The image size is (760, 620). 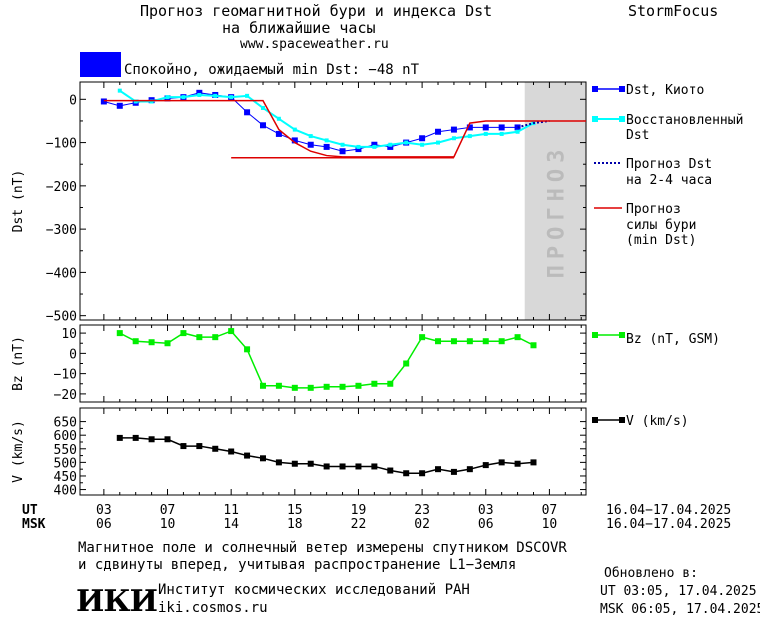 What do you see at coordinates (669, 164) in the screenshot?
I see `legend-label: Прогноз Dst` at bounding box center [669, 164].